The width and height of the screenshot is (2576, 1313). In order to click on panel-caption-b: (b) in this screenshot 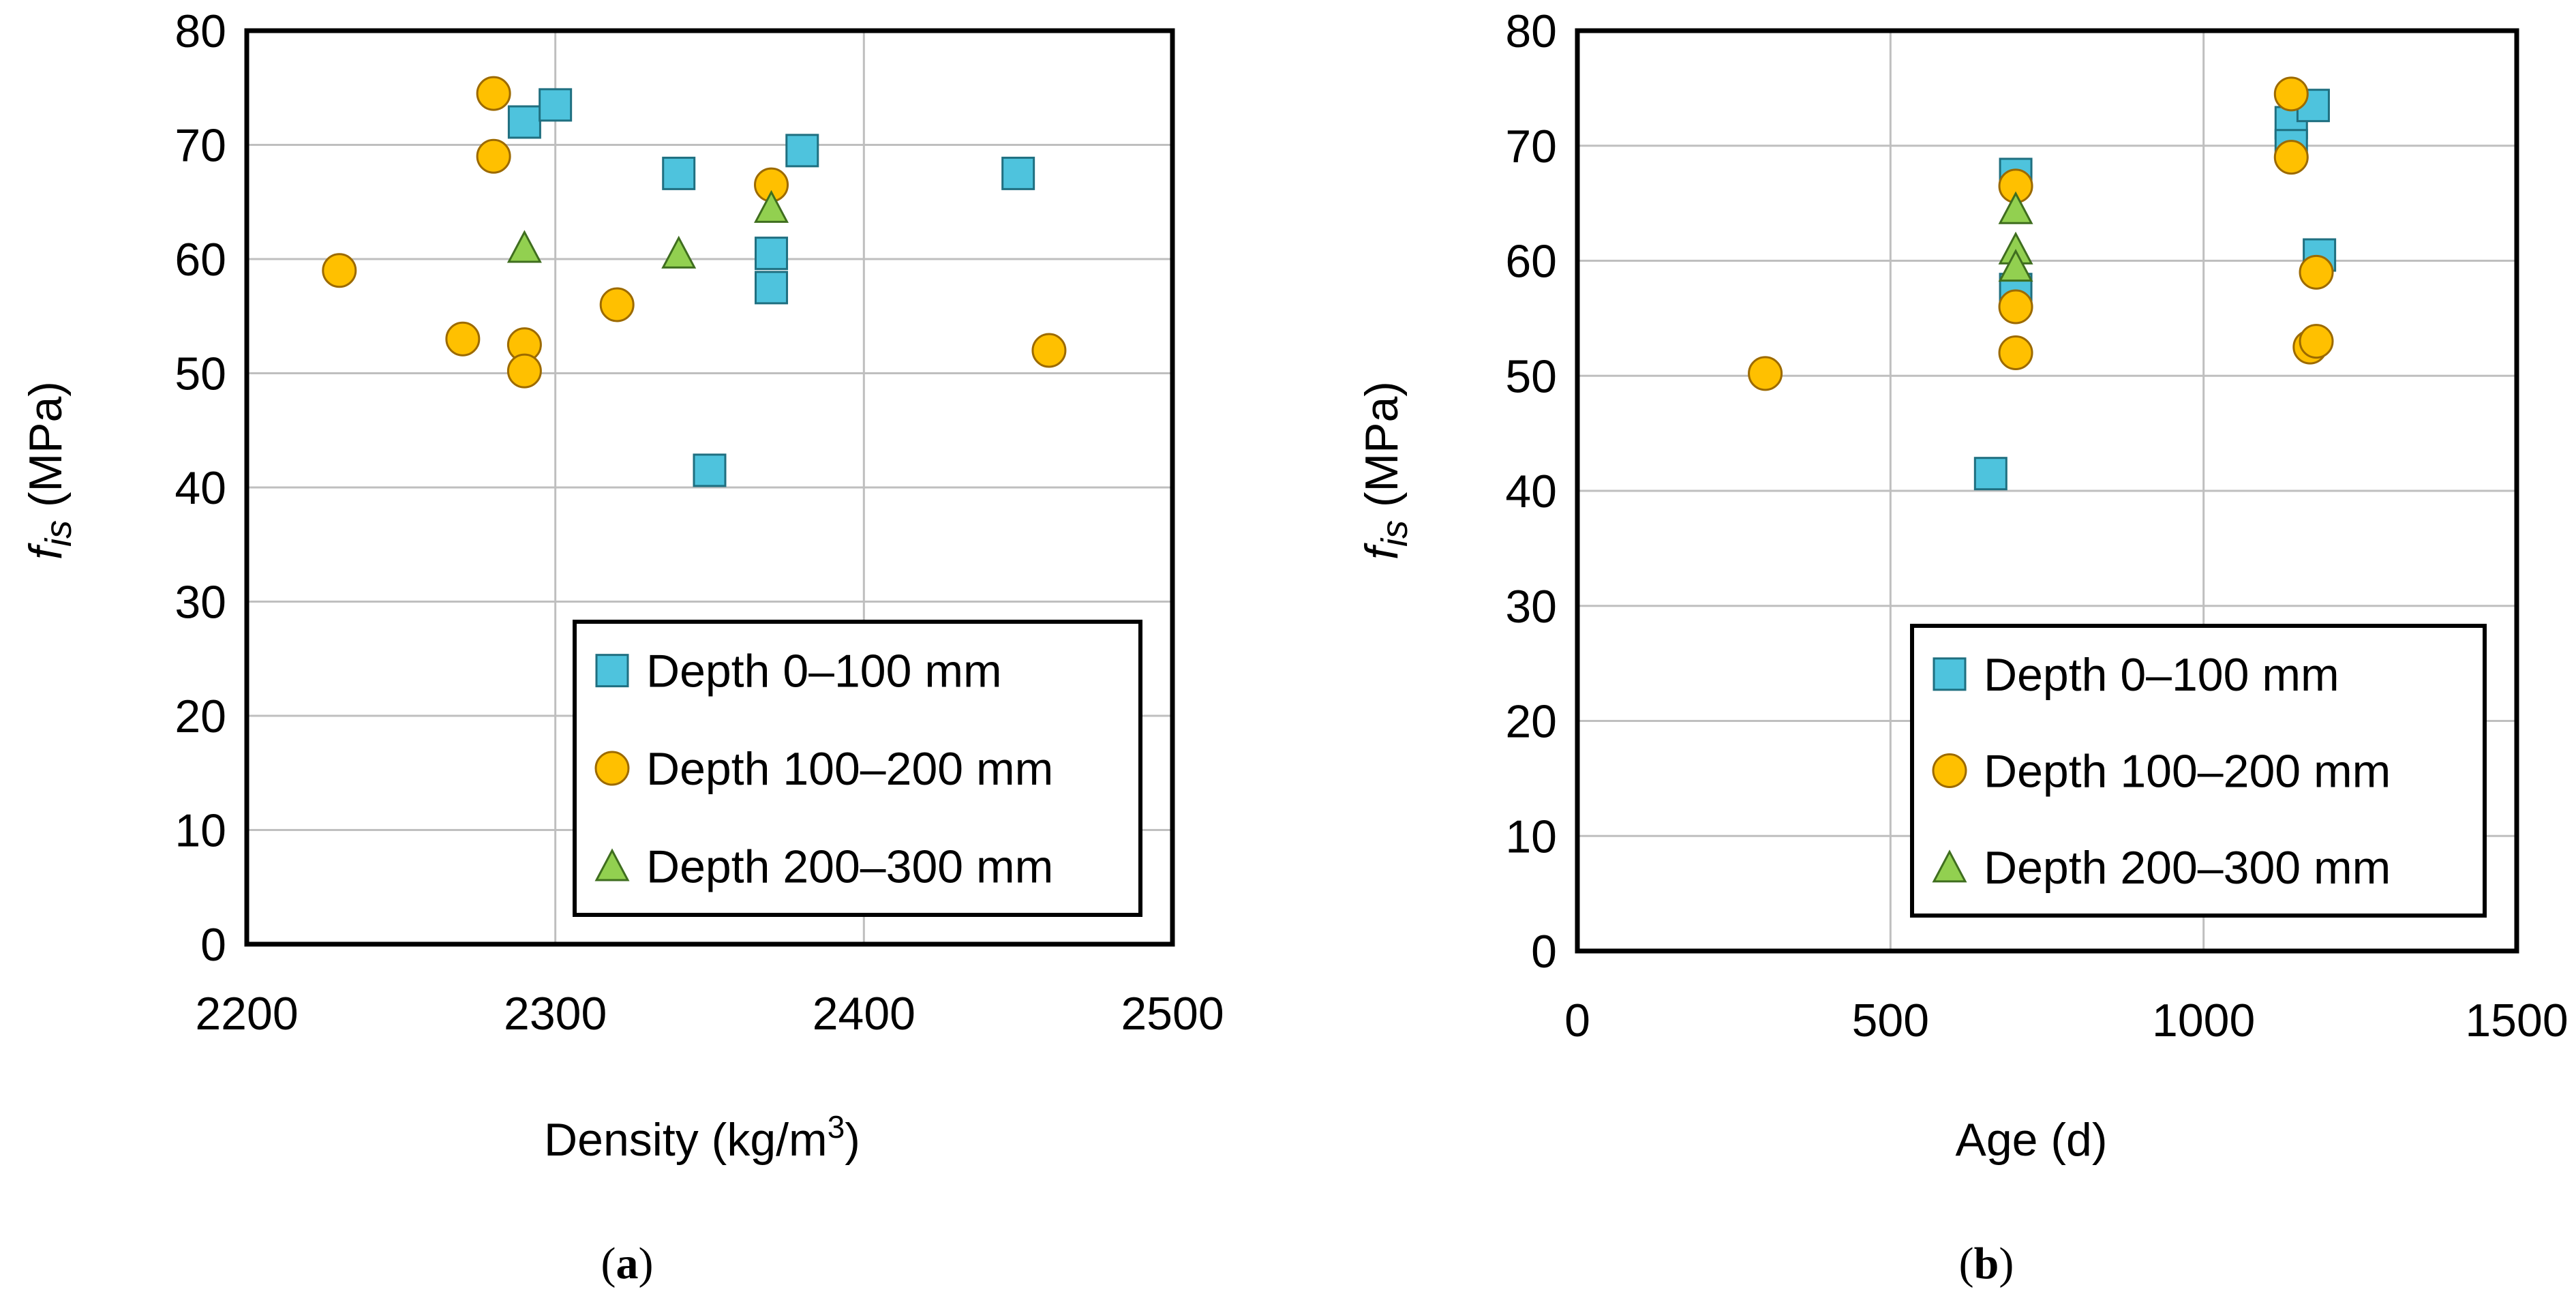, I will do `click(1987, 1263)`.